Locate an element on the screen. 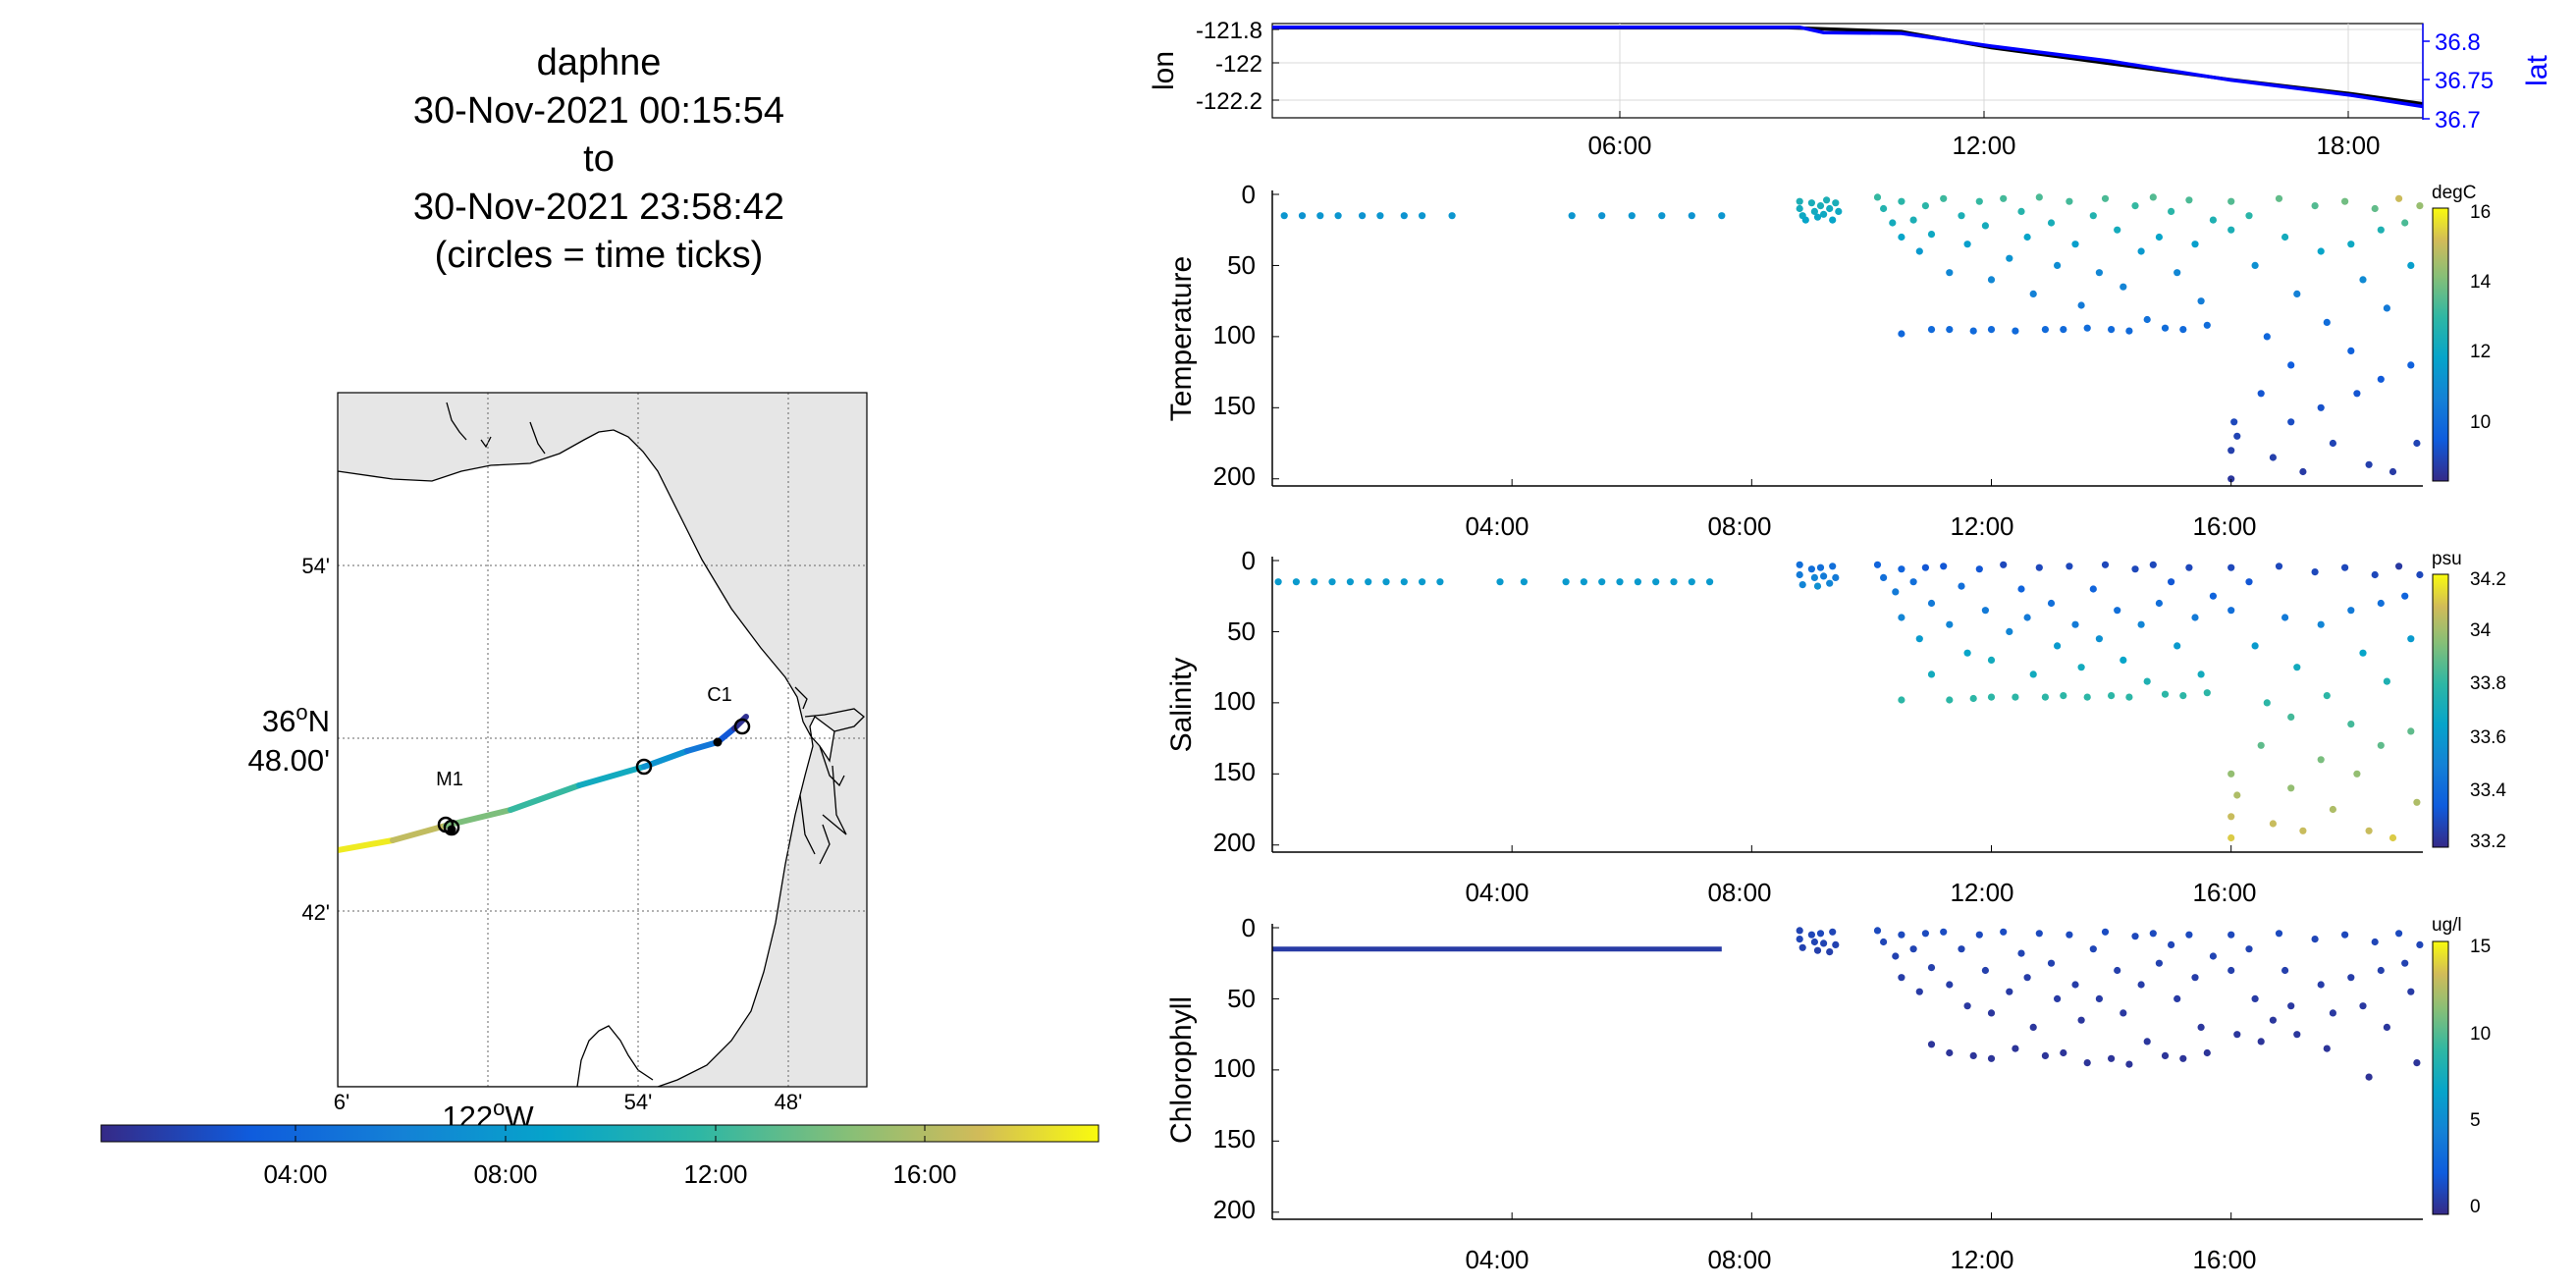 Image resolution: width=2576 pixels, height=1288 pixels. temperature-x-tick: 16:00 is located at coordinates (2224, 526).